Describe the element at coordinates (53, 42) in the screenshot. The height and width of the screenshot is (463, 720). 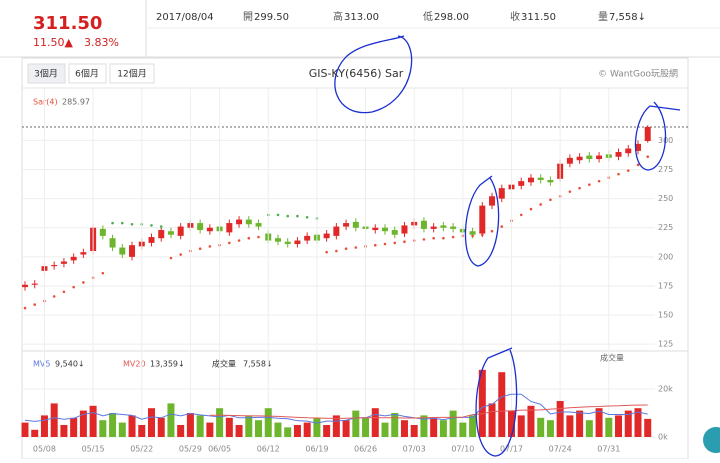
I see `change: 11.50▲` at that location.